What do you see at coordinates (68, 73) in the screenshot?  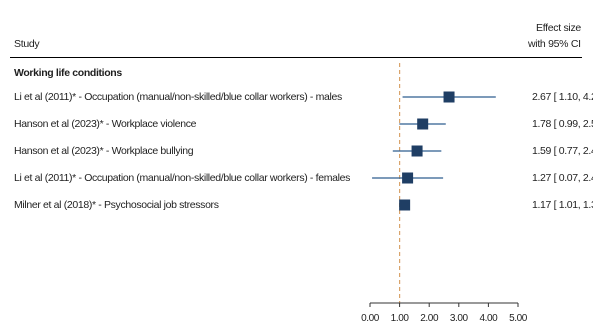 I see `group-title: Working life conditions` at bounding box center [68, 73].